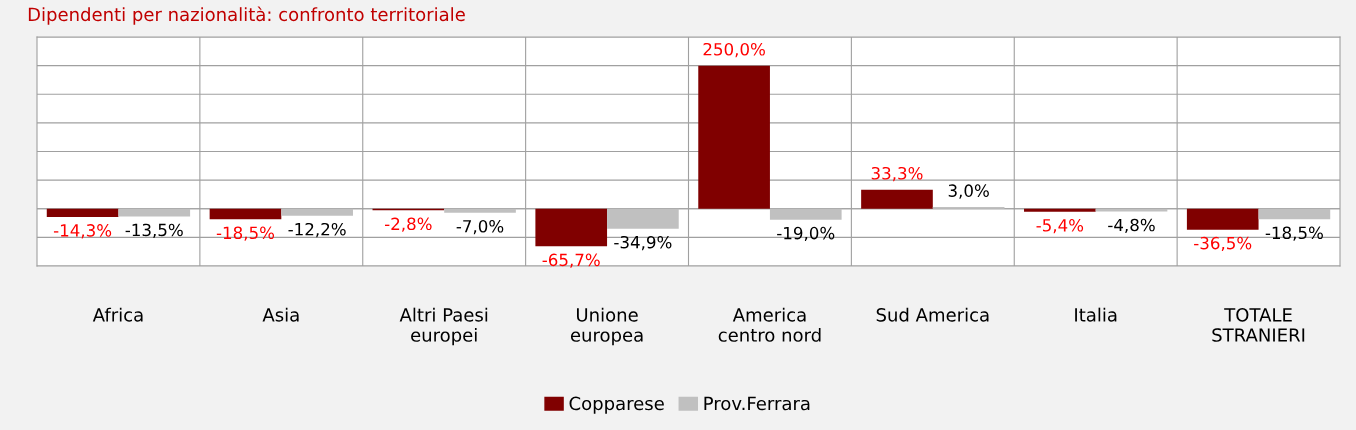 This screenshot has height=430, width=1356. I want to click on data-label: -13,5%, so click(154, 230).